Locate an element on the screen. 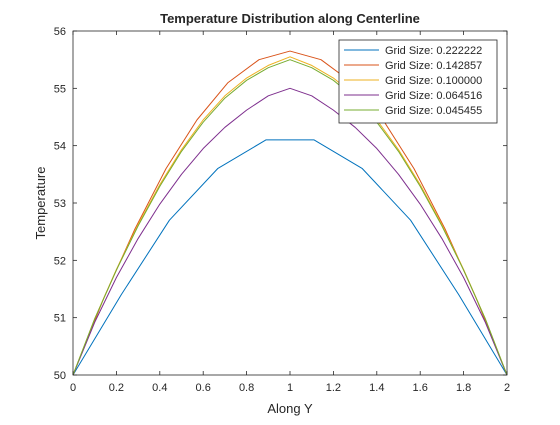 The image size is (560, 425). legend-item-1: Grid Size: 0.222222 is located at coordinates (413, 51).